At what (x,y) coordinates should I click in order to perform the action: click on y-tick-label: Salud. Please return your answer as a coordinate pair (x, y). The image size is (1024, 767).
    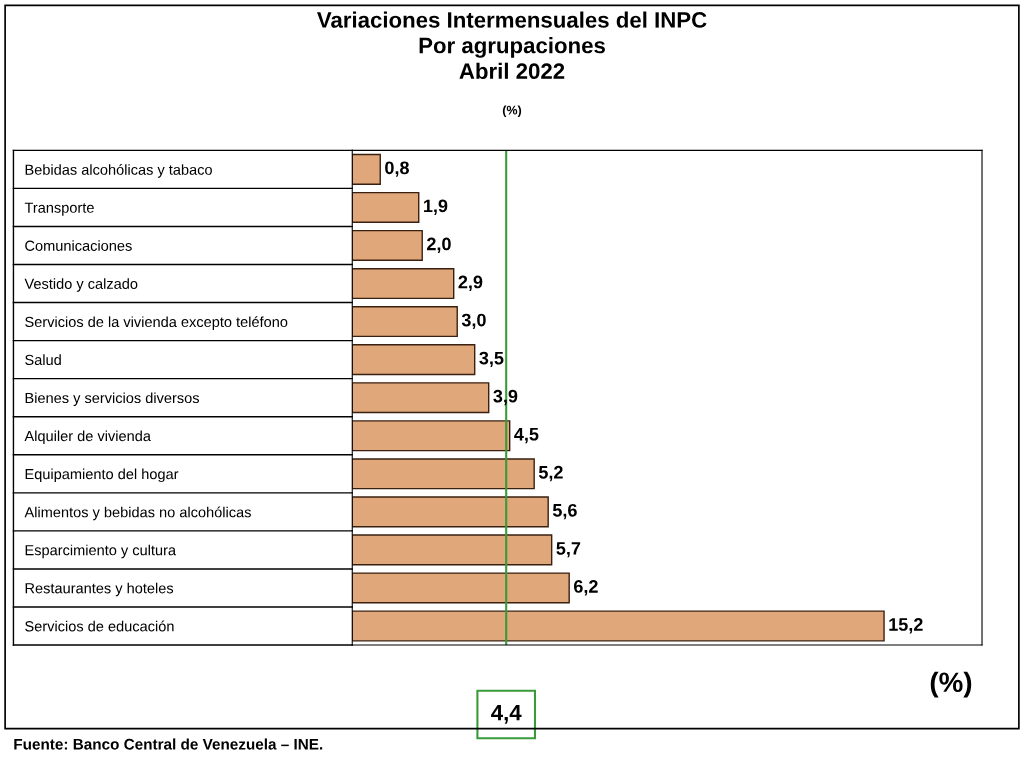
    Looking at the image, I should click on (43, 360).